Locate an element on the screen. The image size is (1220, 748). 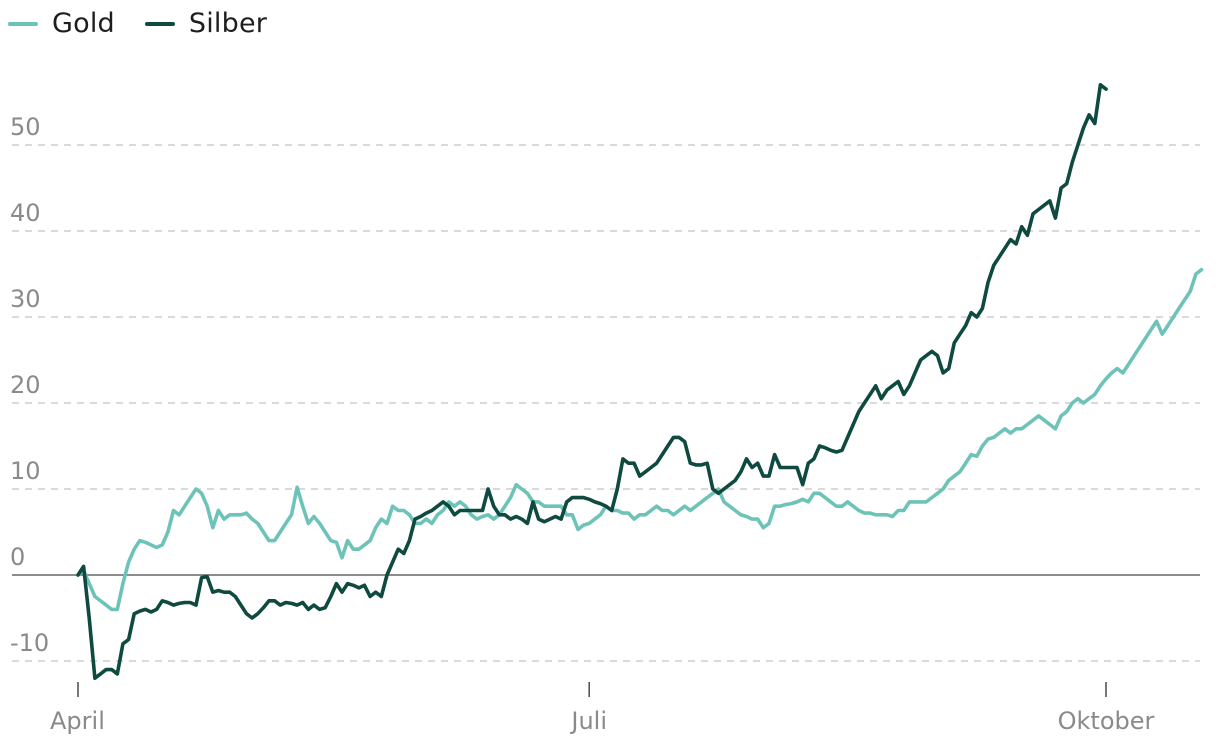
y-tick-label-20: 20 is located at coordinates (25, 385).